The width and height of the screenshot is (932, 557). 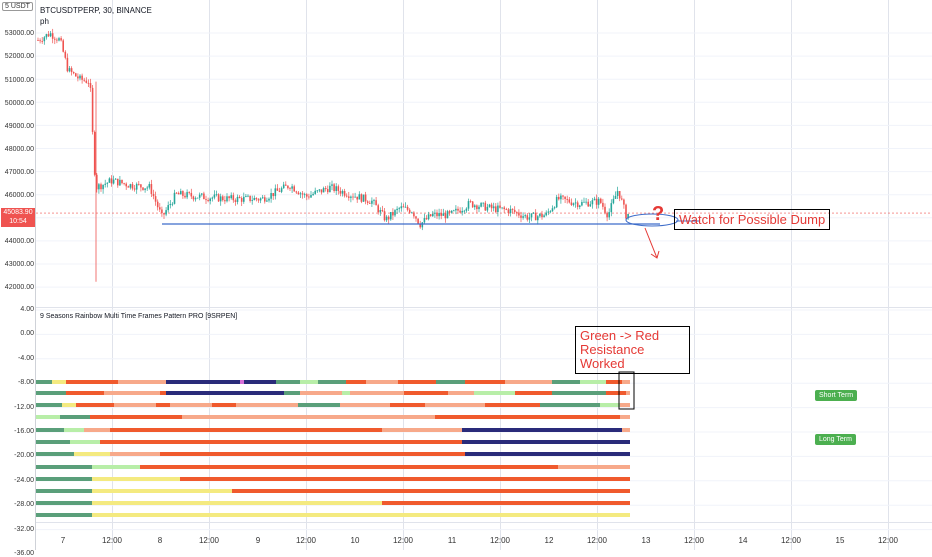 I want to click on price-tick-label: 53000.00, so click(x=19, y=33).